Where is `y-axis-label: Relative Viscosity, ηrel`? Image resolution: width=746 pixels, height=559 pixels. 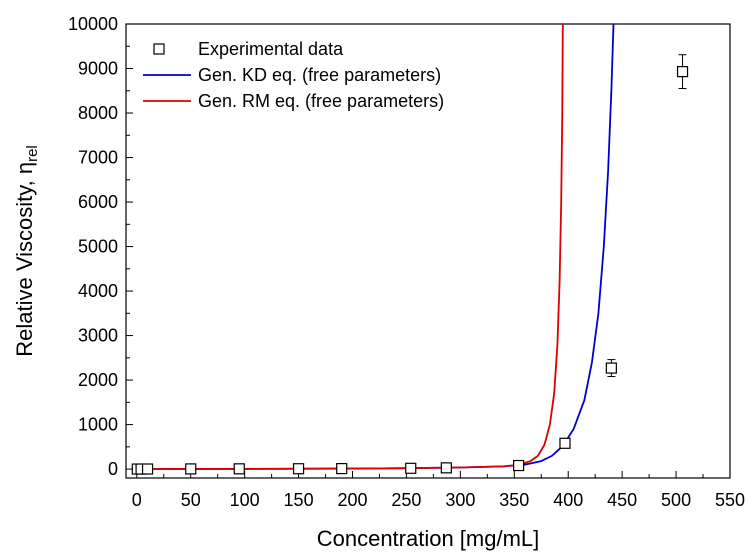
y-axis-label: Relative Viscosity, ηrel is located at coordinates (26, 251).